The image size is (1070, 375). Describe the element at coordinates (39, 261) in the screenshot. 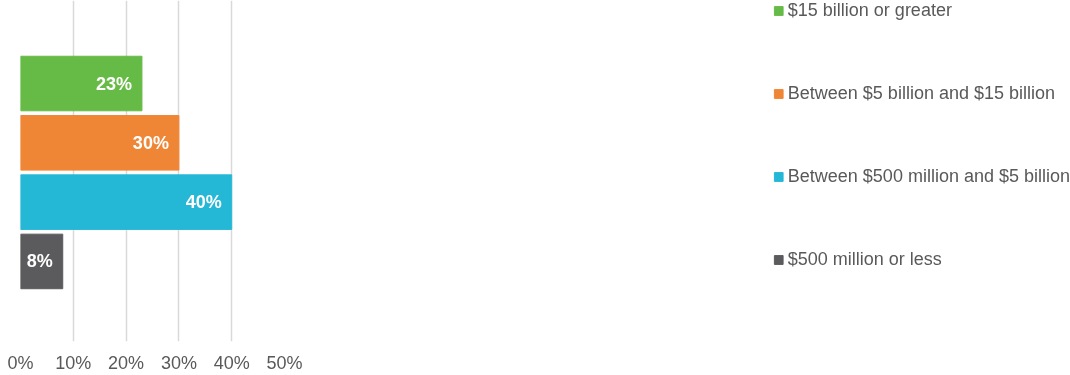

I see `data-label: 8%` at that location.